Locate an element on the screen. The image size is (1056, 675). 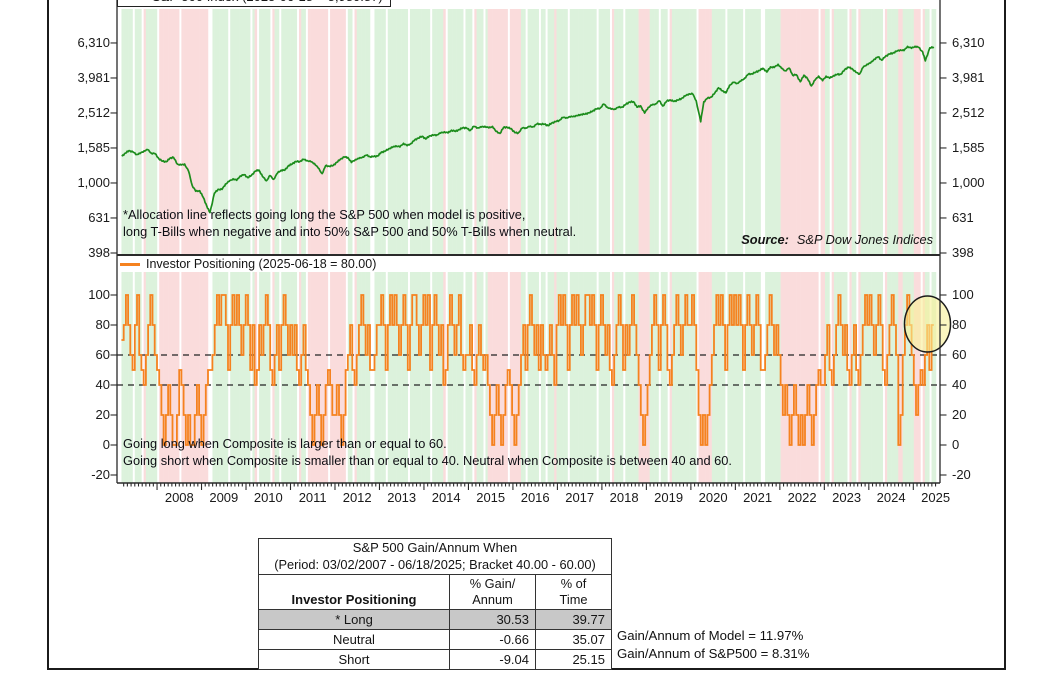
row-long-label: * Long is located at coordinates (354, 619).